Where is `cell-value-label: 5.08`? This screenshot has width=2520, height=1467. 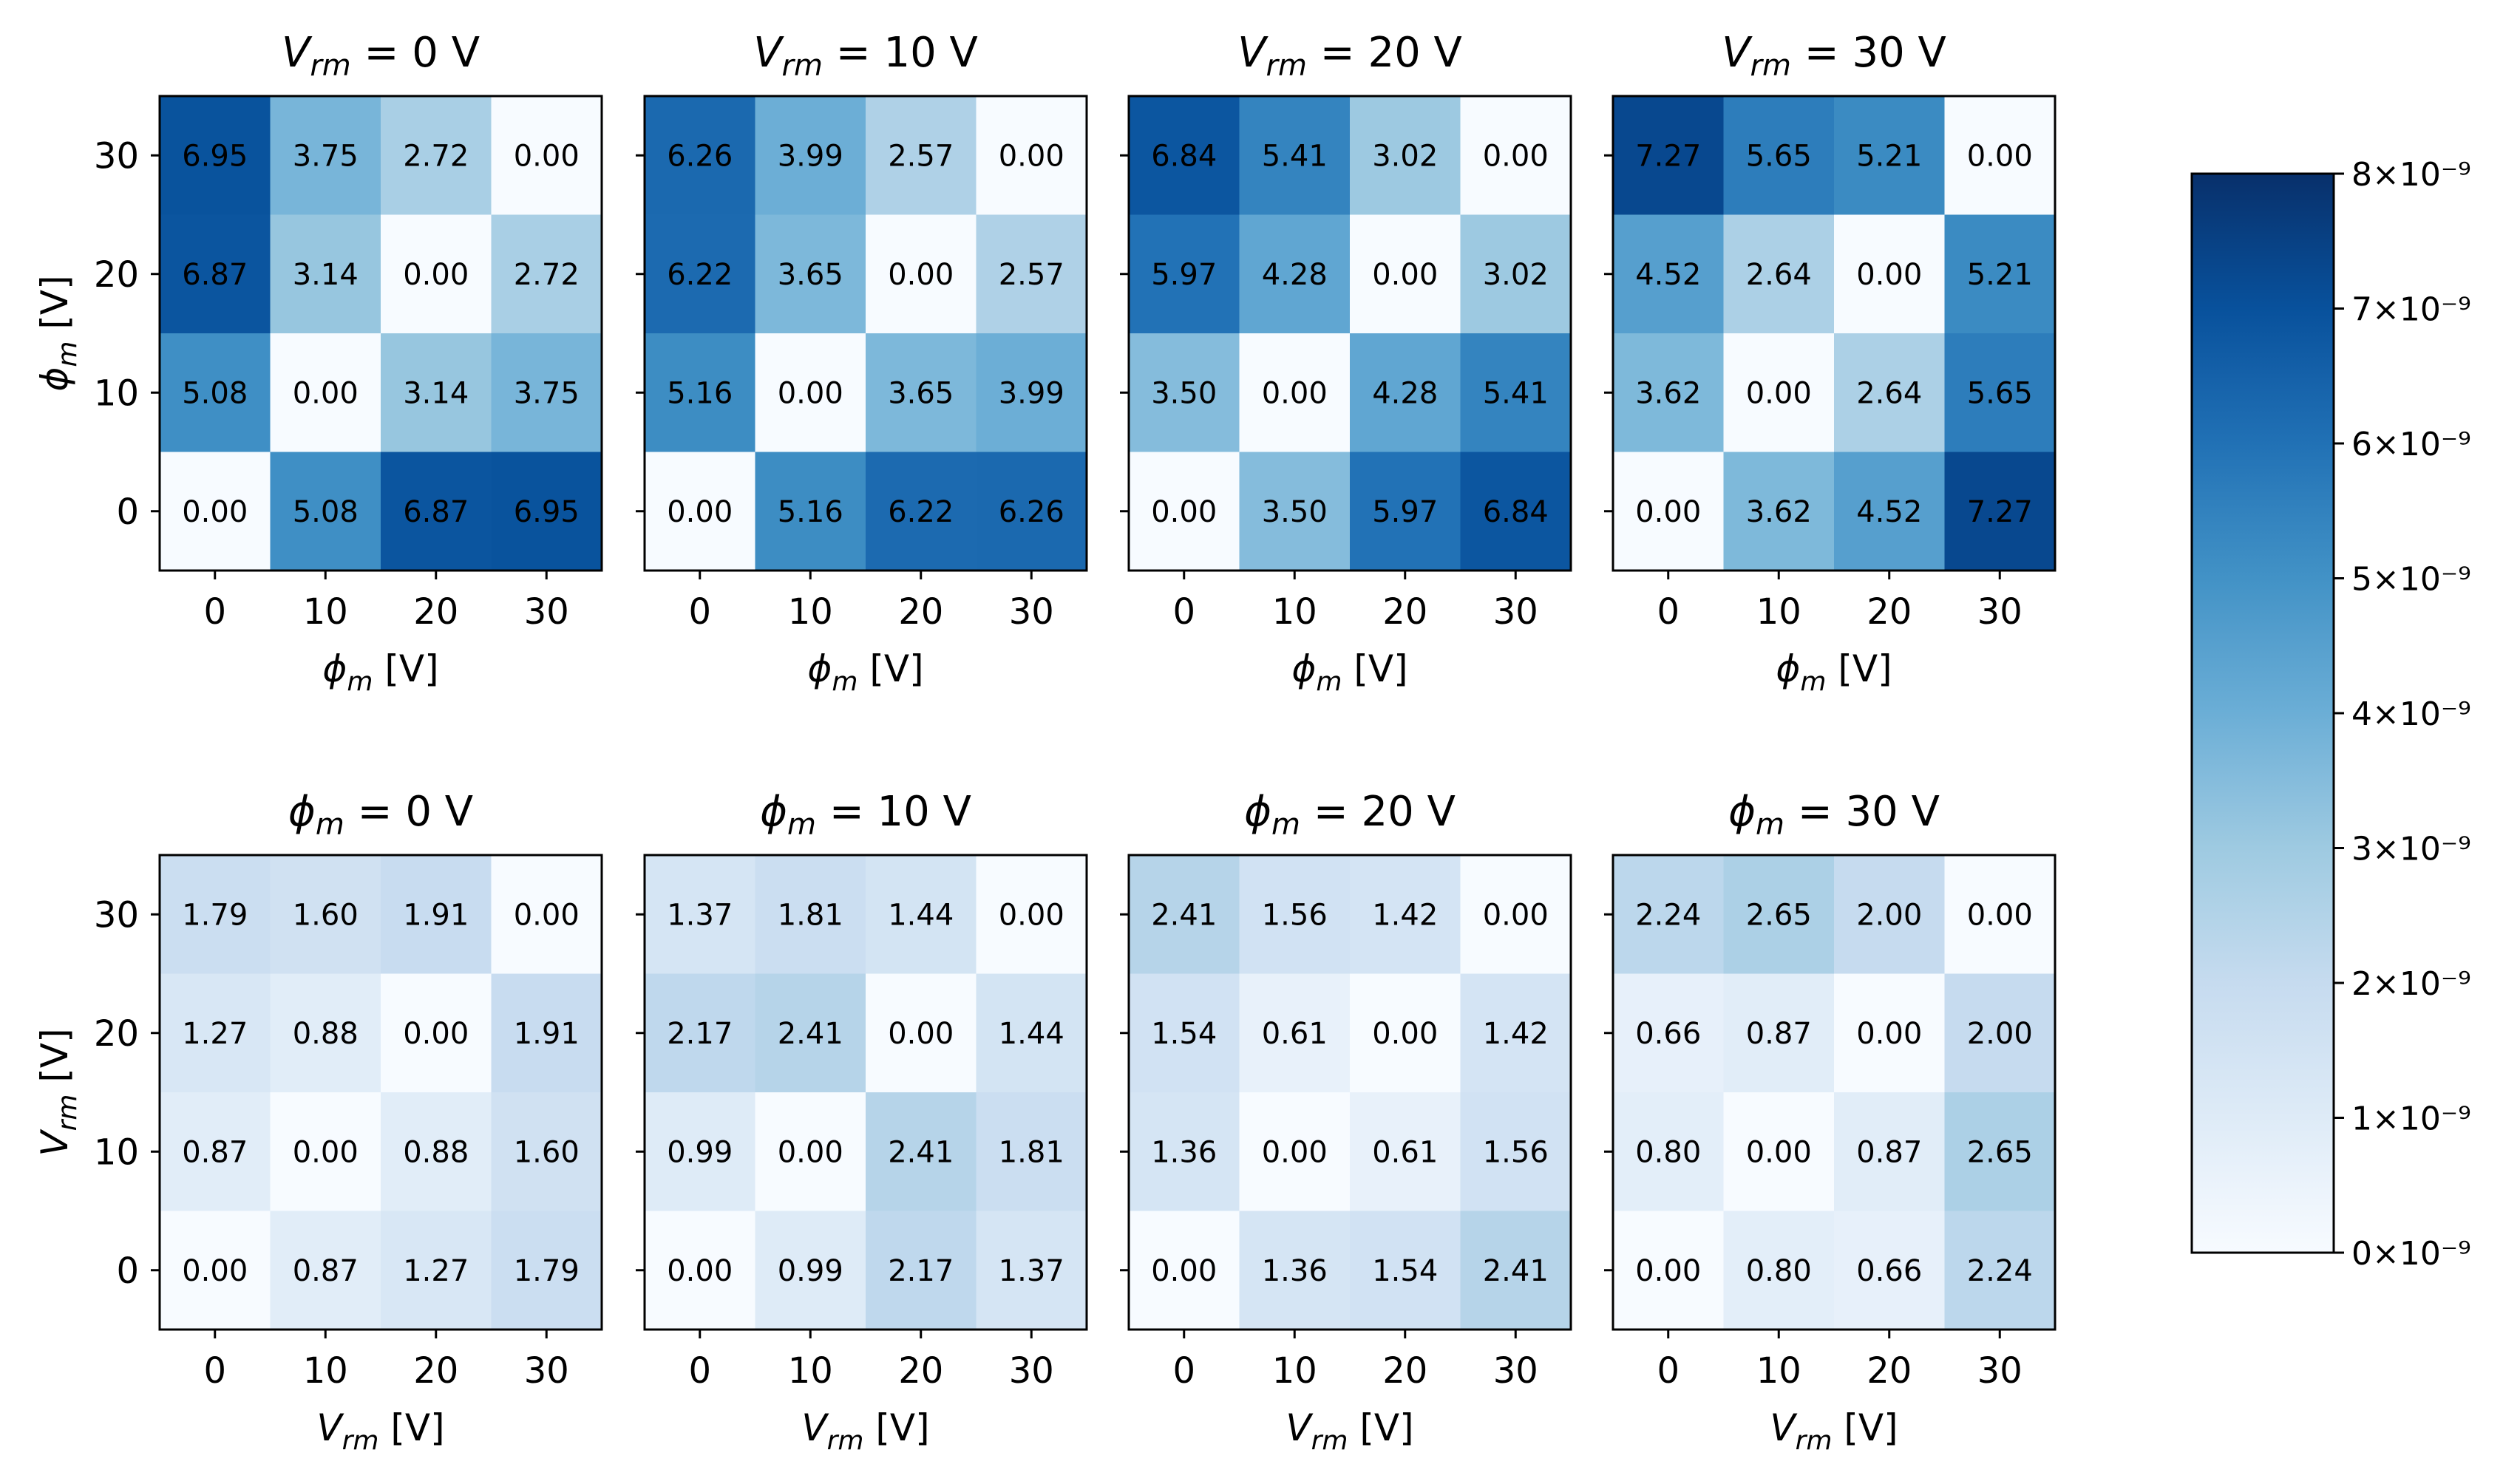
cell-value-label: 5.08 is located at coordinates (215, 393).